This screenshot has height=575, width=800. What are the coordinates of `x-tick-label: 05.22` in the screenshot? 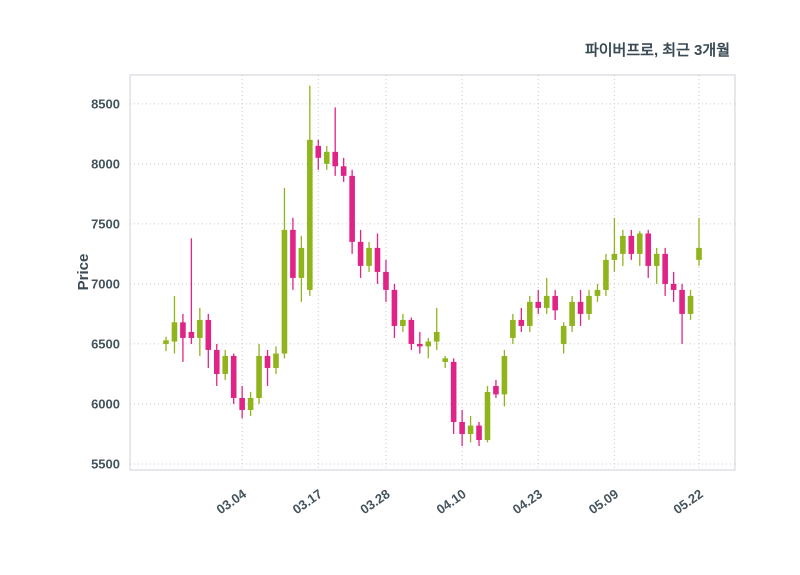 It's located at (687, 501).